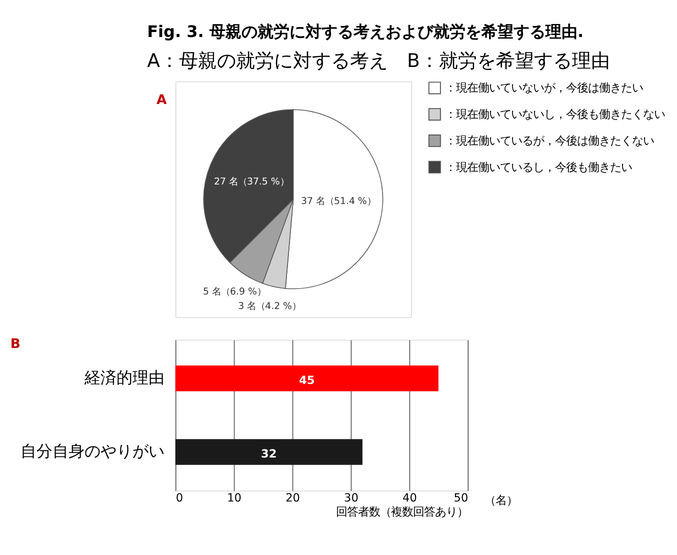  I want to click on y-tick-label: 経済的理由, so click(124, 378).